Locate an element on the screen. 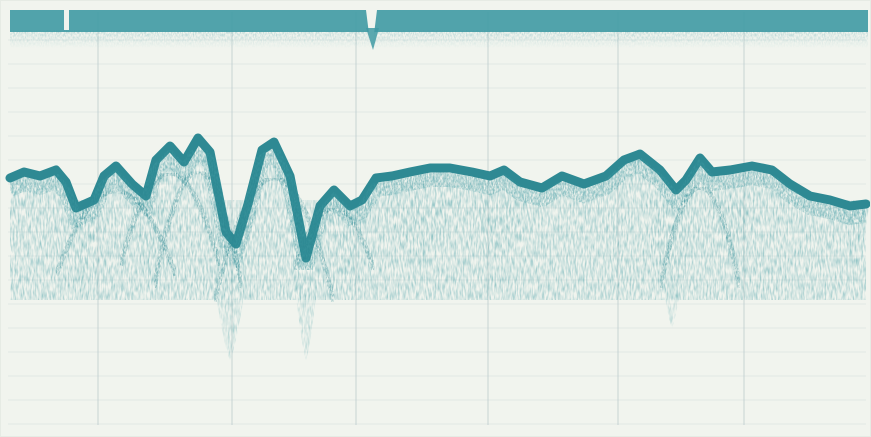  surface-dip is located at coordinates (372, 39).